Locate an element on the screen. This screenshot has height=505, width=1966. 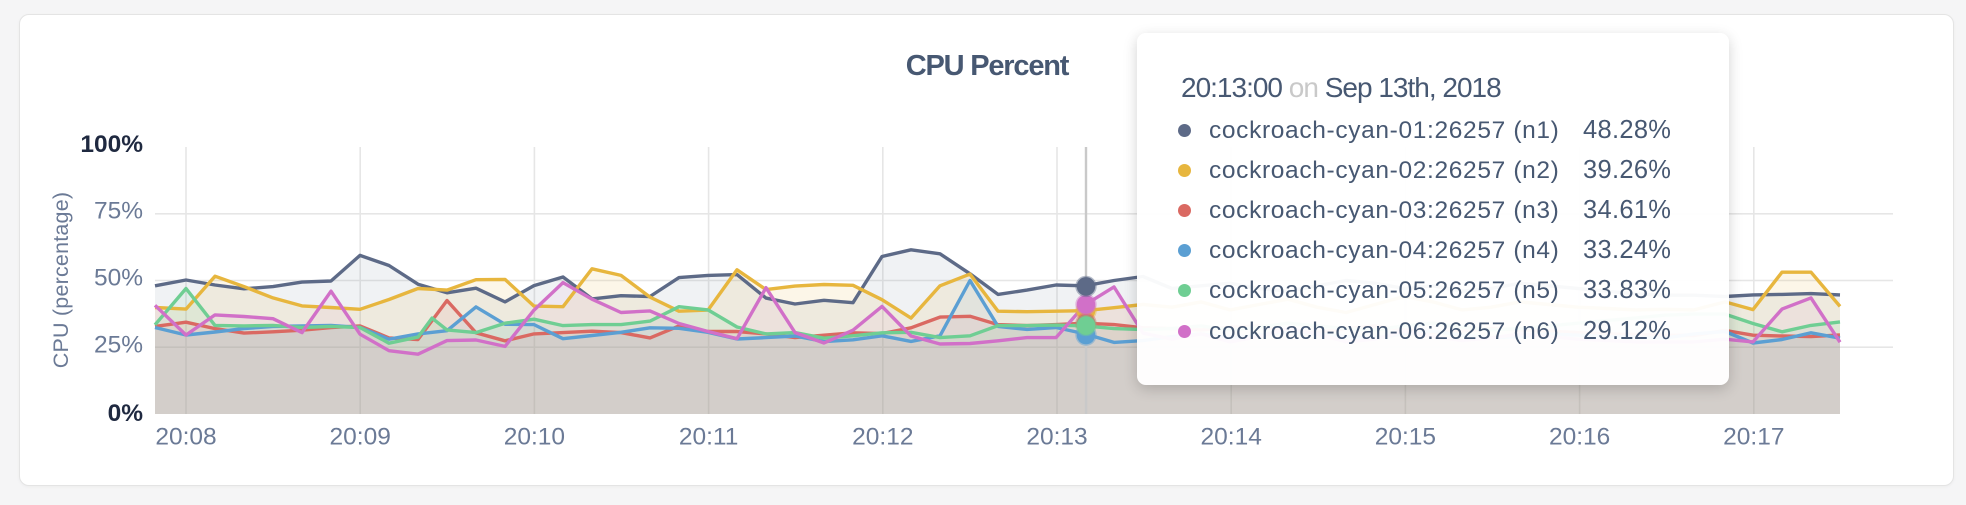
svg-text: 75% is located at coordinates (118, 211).